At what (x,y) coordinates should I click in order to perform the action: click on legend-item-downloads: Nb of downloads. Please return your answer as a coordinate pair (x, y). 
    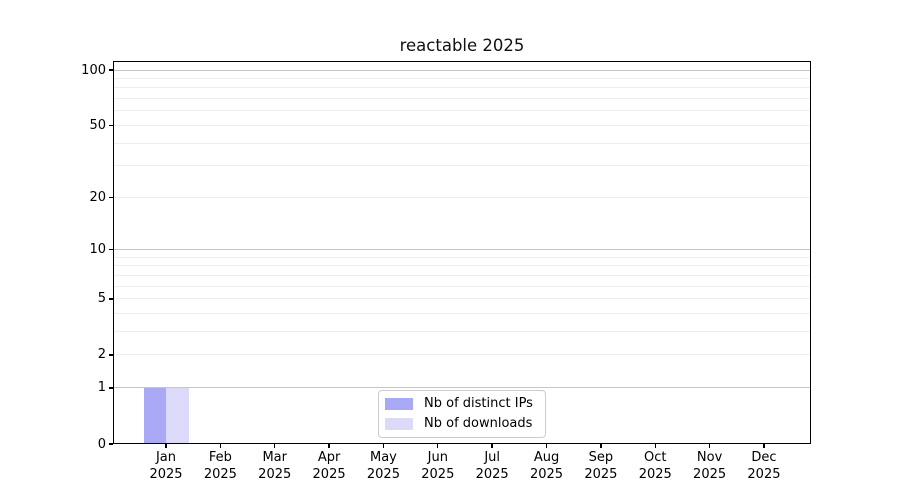
    Looking at the image, I should click on (461, 424).